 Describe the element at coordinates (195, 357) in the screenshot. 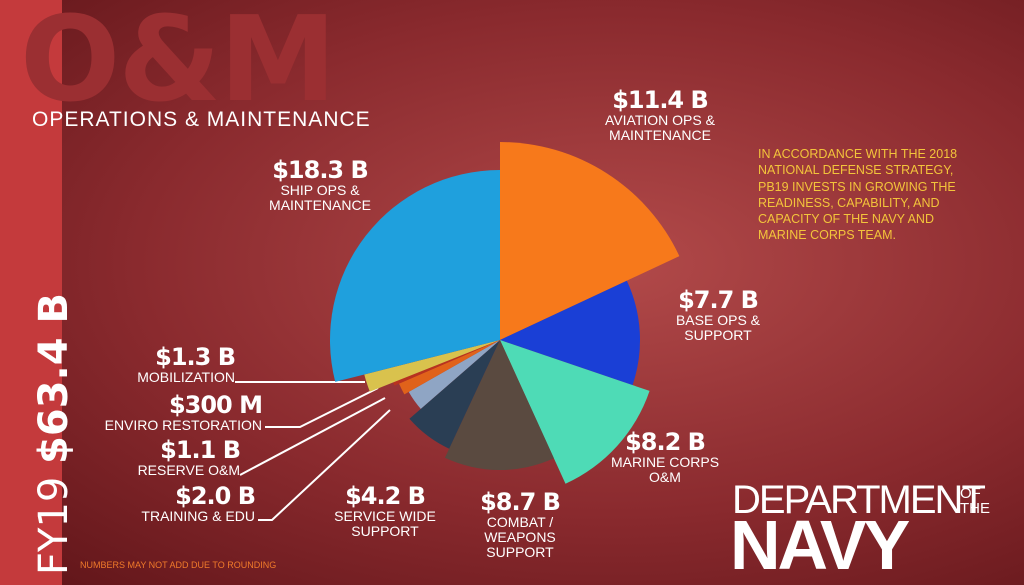

I see `value-label: $1.3 B` at that location.